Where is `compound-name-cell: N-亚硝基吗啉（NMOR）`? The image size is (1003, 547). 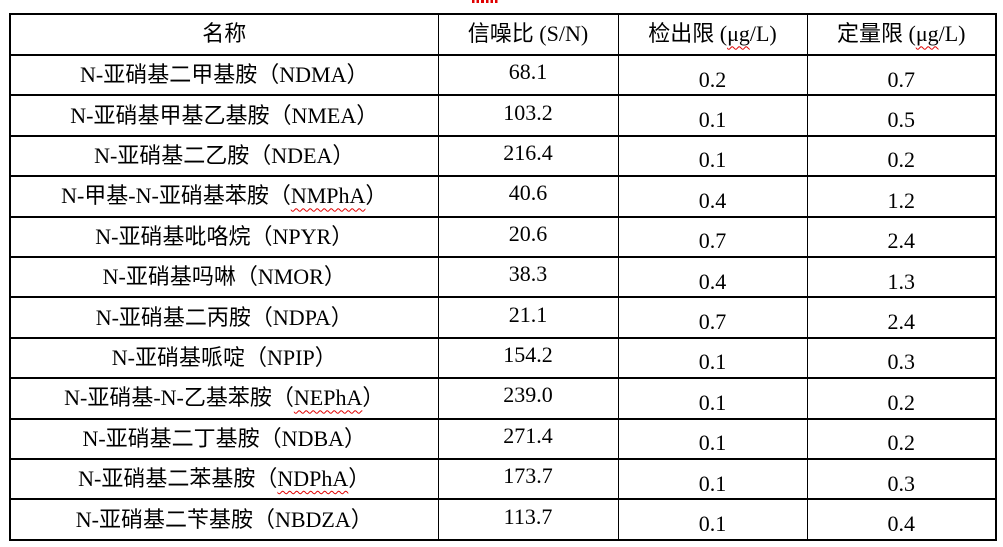 compound-name-cell: N-亚硝基吗啉（NMOR） is located at coordinates (224, 277).